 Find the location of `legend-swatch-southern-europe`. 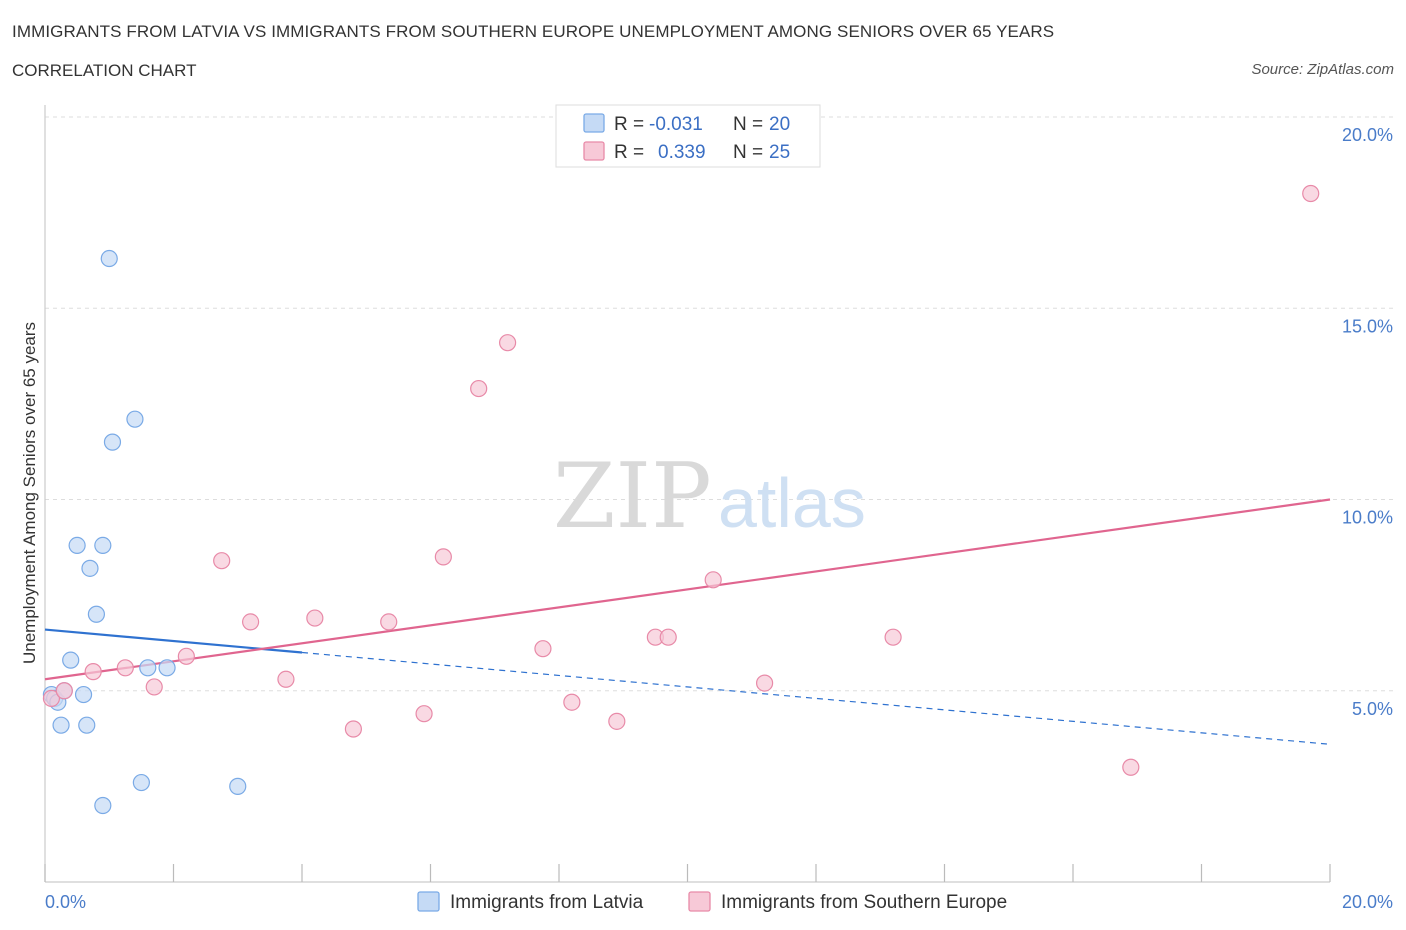

legend-swatch-southern-europe is located at coordinates (594, 151).